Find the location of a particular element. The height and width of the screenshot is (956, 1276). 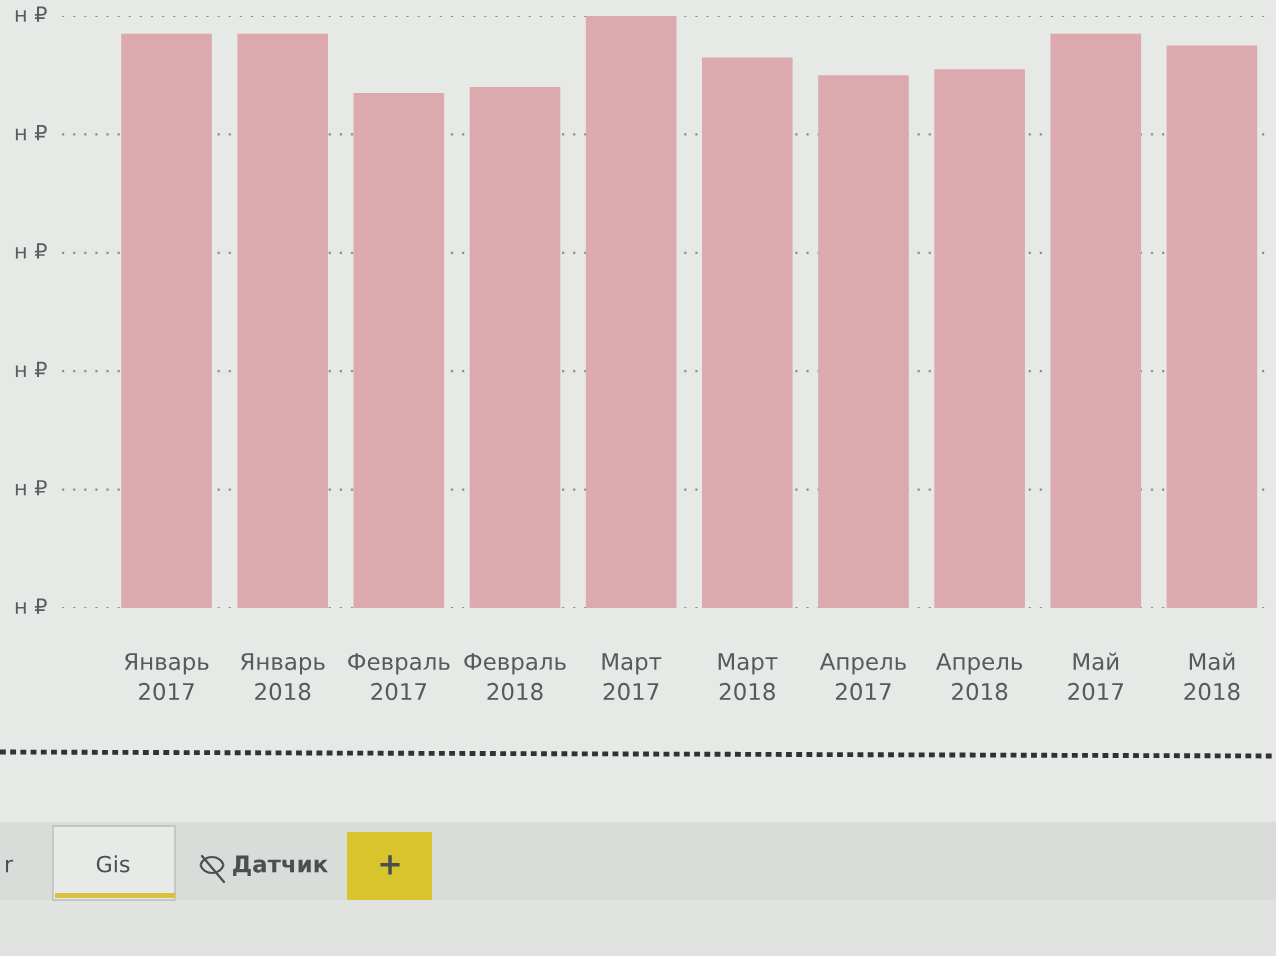

x-tick-label: Январь 2018 is located at coordinates (282, 677).